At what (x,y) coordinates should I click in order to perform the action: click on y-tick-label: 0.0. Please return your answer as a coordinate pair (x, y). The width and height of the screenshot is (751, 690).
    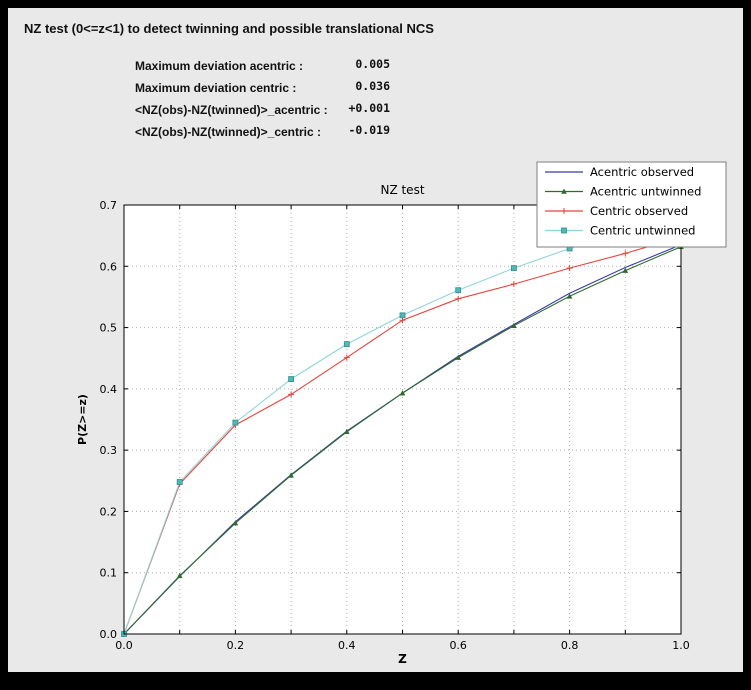
    Looking at the image, I should click on (109, 634).